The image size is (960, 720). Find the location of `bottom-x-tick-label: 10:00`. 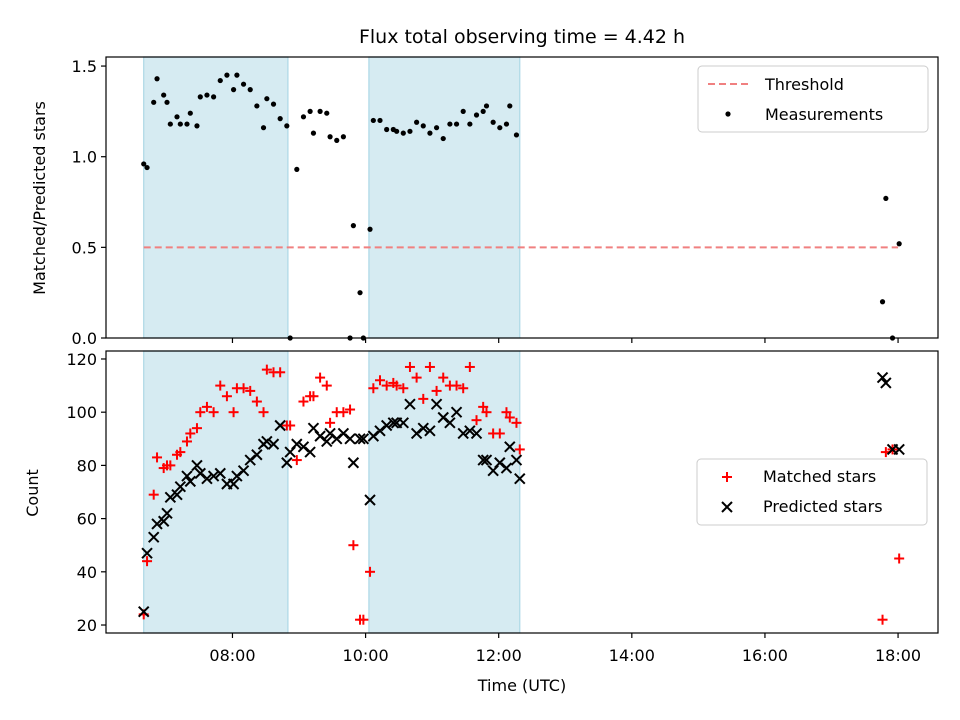

bottom-x-tick-label: 10:00 is located at coordinates (366, 655).